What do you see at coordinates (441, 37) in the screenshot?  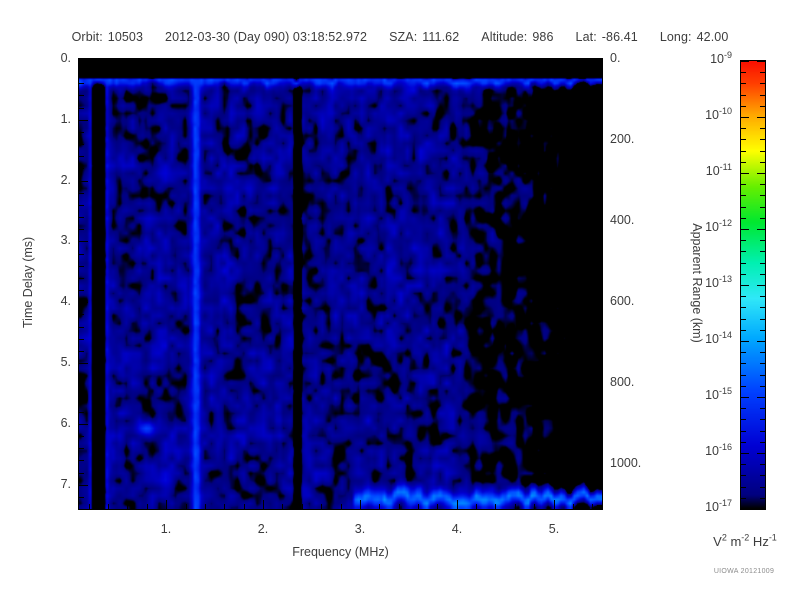 I see `header-sza-value: 111.62` at bounding box center [441, 37].